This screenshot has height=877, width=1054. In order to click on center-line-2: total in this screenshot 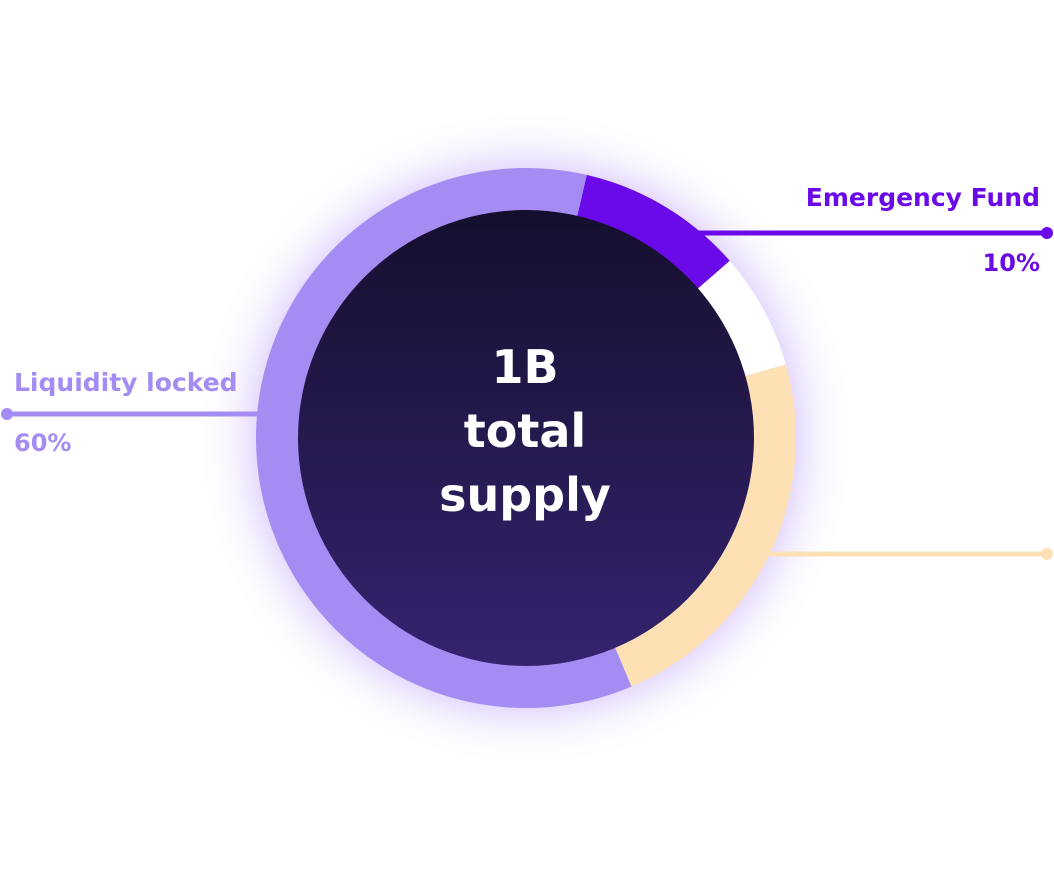, I will do `click(525, 431)`.